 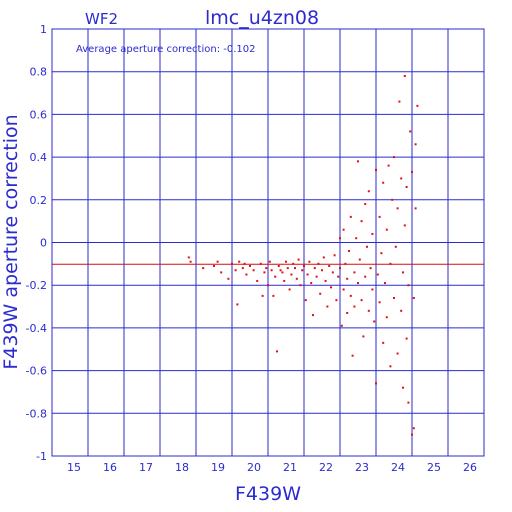 What do you see at coordinates (272, 467) in the screenshot?
I see `x-tick-labels: 15 16 17 18 19 20 21 22 23 24 25 26` at bounding box center [272, 467].